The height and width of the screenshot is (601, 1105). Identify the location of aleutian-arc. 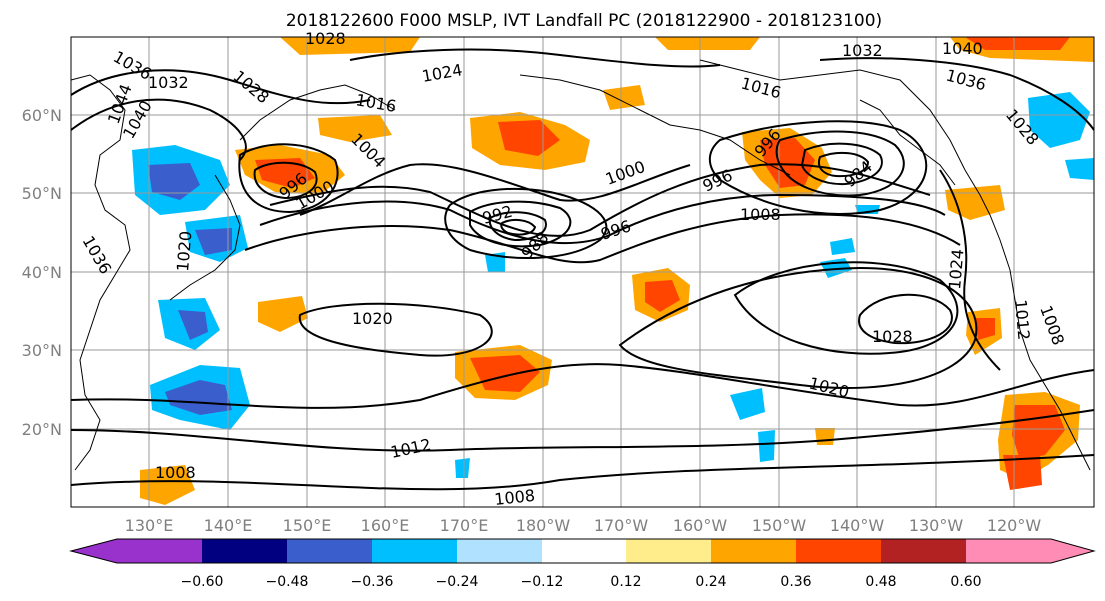
(655, 125).